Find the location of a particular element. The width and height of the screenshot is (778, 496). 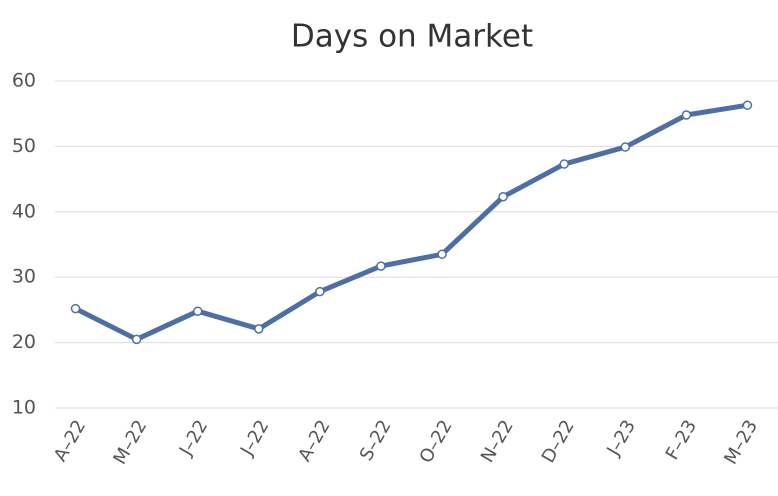

y-tick-label: 30 is located at coordinates (24, 277).